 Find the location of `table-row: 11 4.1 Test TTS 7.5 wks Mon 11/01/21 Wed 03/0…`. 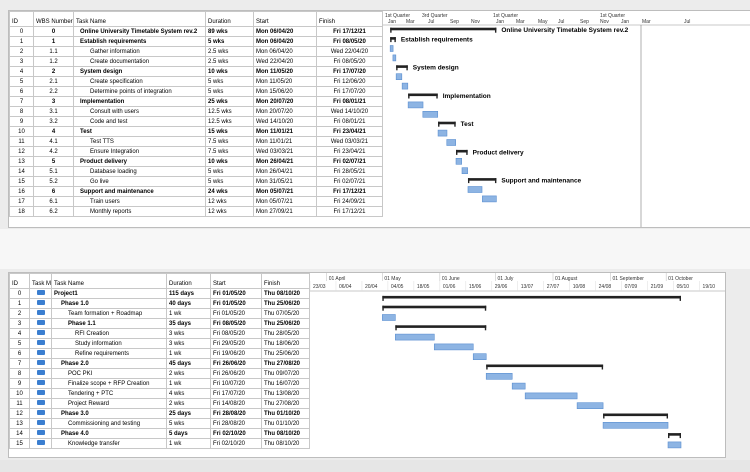

table-row: 11 4.1 Test TTS 7.5 wks Mon 11/01/21 Wed 03/0… is located at coordinates (196, 141).